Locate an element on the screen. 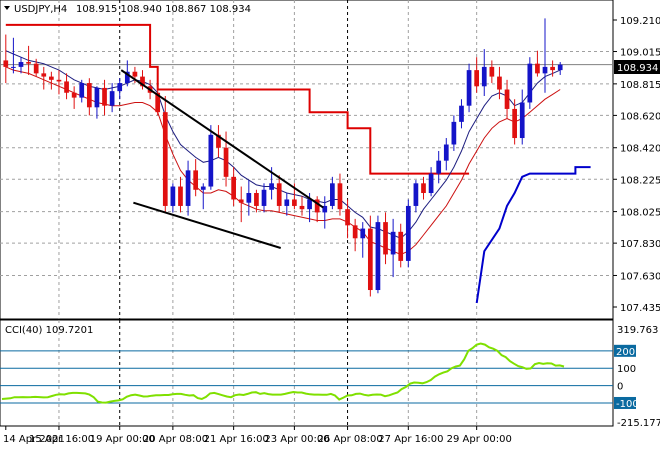 The width and height of the screenshot is (660, 450). cci-title: CCI(40) 109.7201 is located at coordinates (49, 330).